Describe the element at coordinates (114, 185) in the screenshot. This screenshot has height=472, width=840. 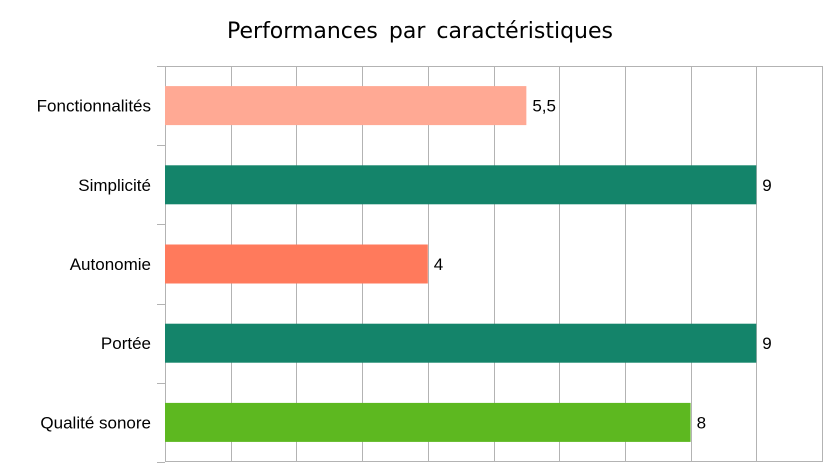
I see `category-label: Simplicité` at that location.